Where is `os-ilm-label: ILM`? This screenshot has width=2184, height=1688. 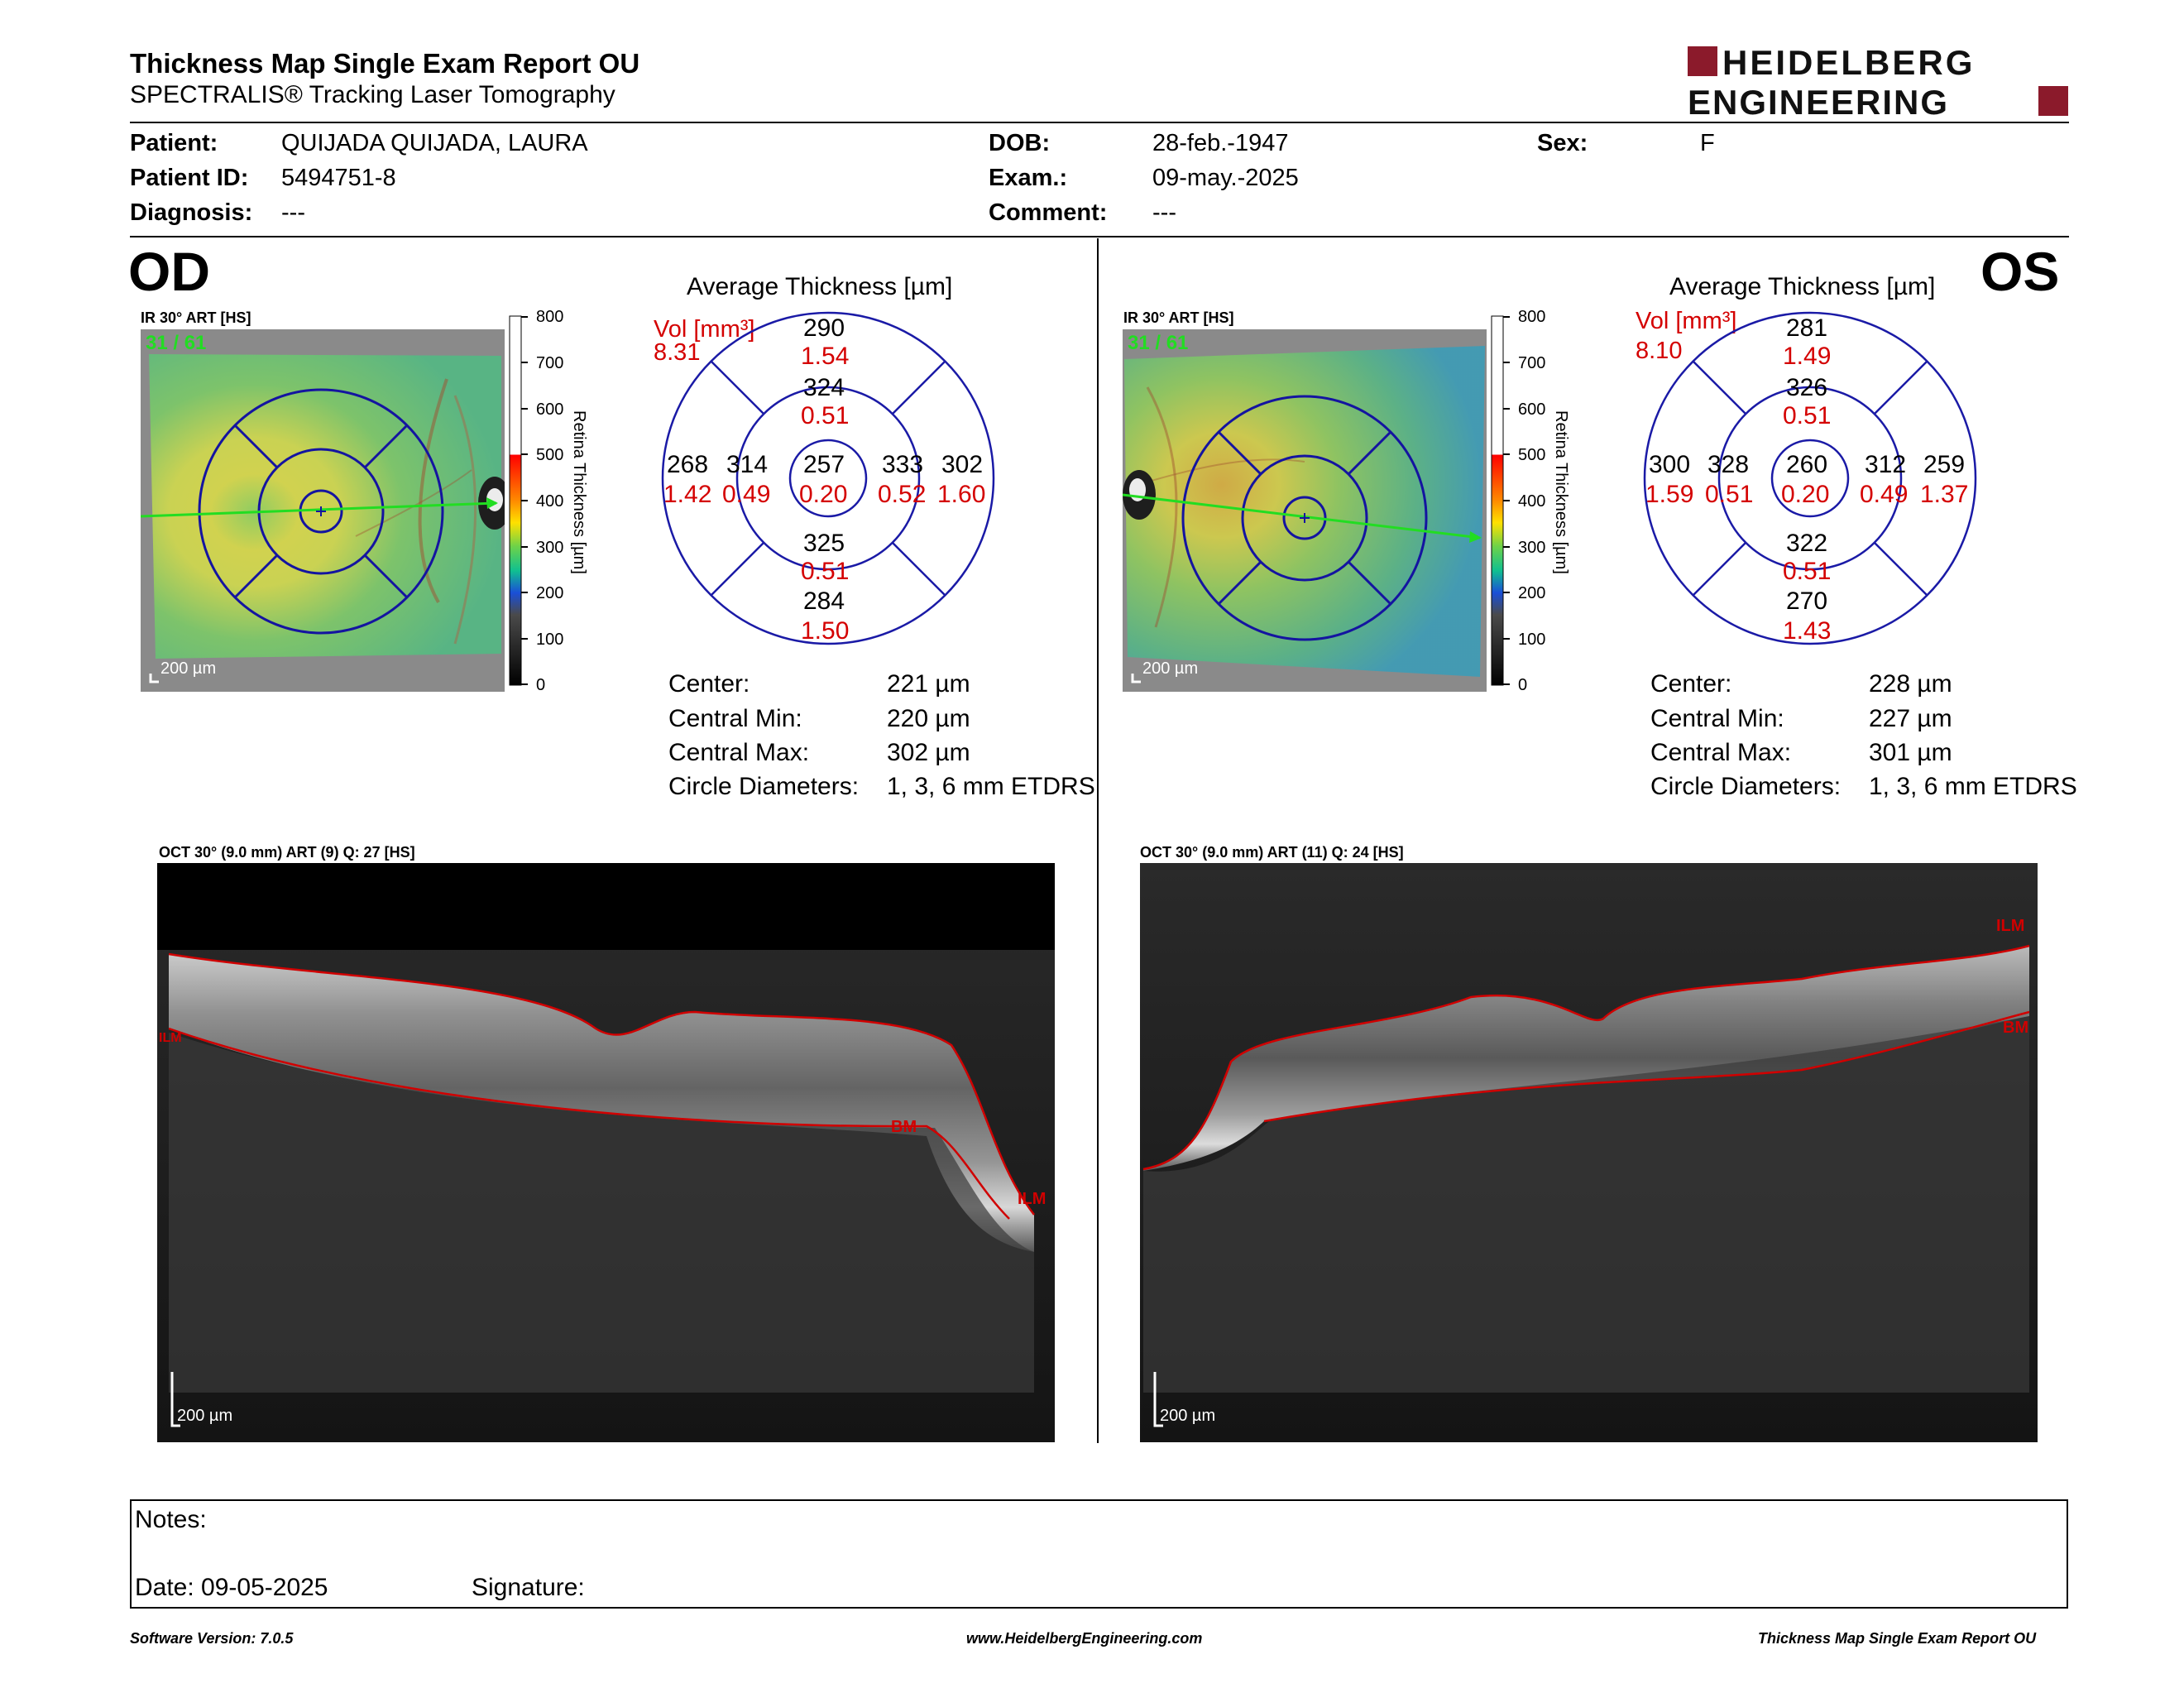 os-ilm-label: ILM is located at coordinates (2010, 926).